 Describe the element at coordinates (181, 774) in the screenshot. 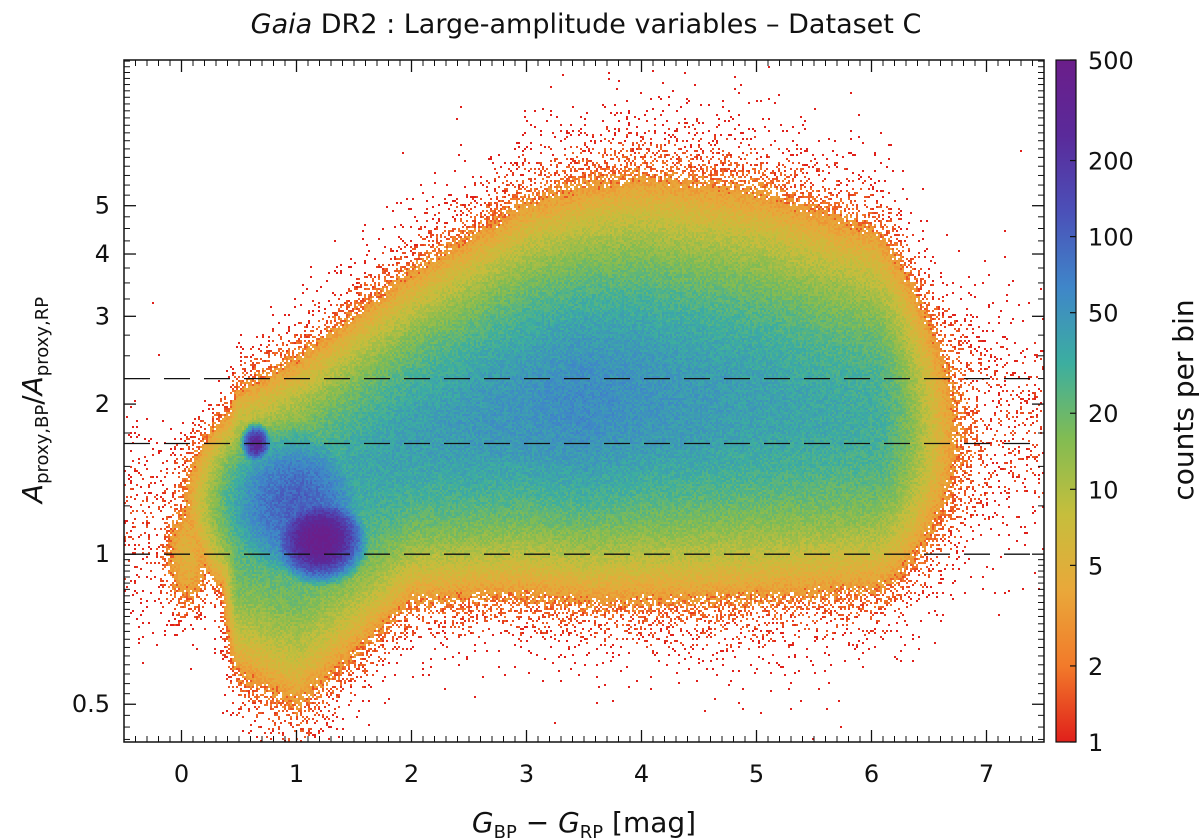

I see `x-tick-label: 0` at that location.